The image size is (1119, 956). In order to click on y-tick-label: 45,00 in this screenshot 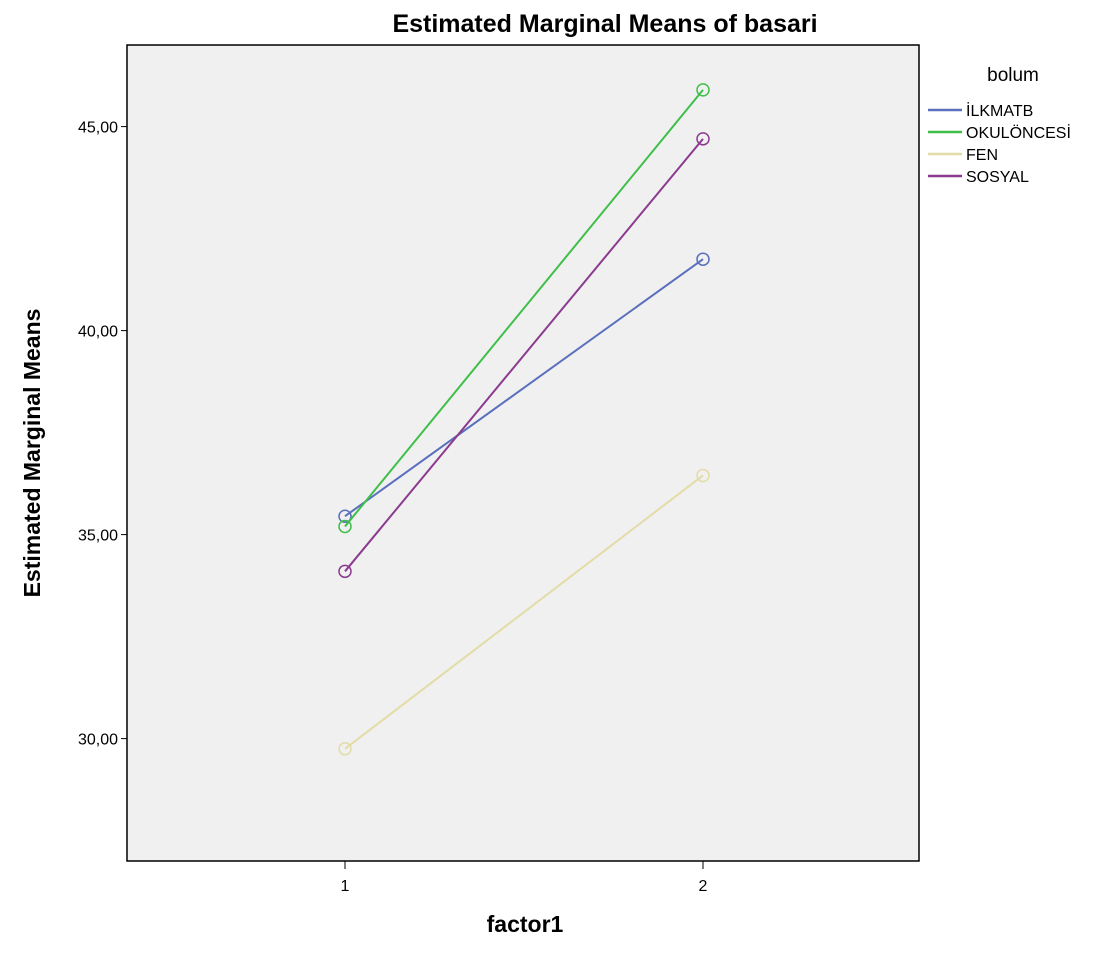, I will do `click(98, 128)`.